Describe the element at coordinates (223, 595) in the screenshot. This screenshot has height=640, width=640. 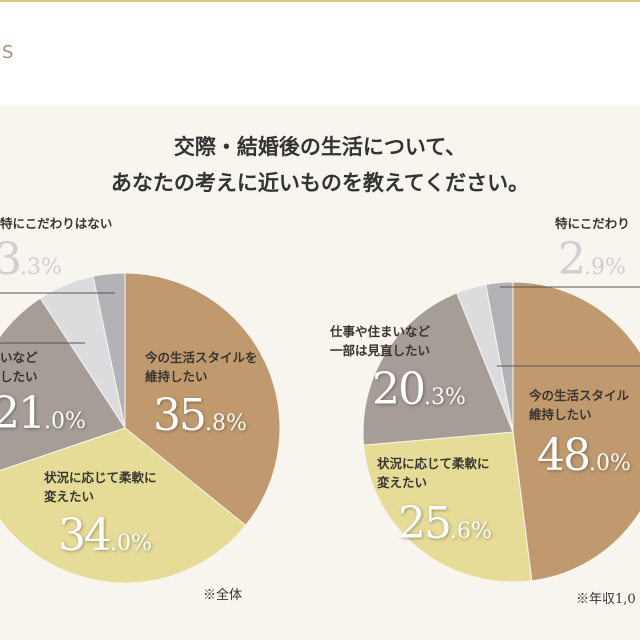
I see `left-note: ※全体` at that location.